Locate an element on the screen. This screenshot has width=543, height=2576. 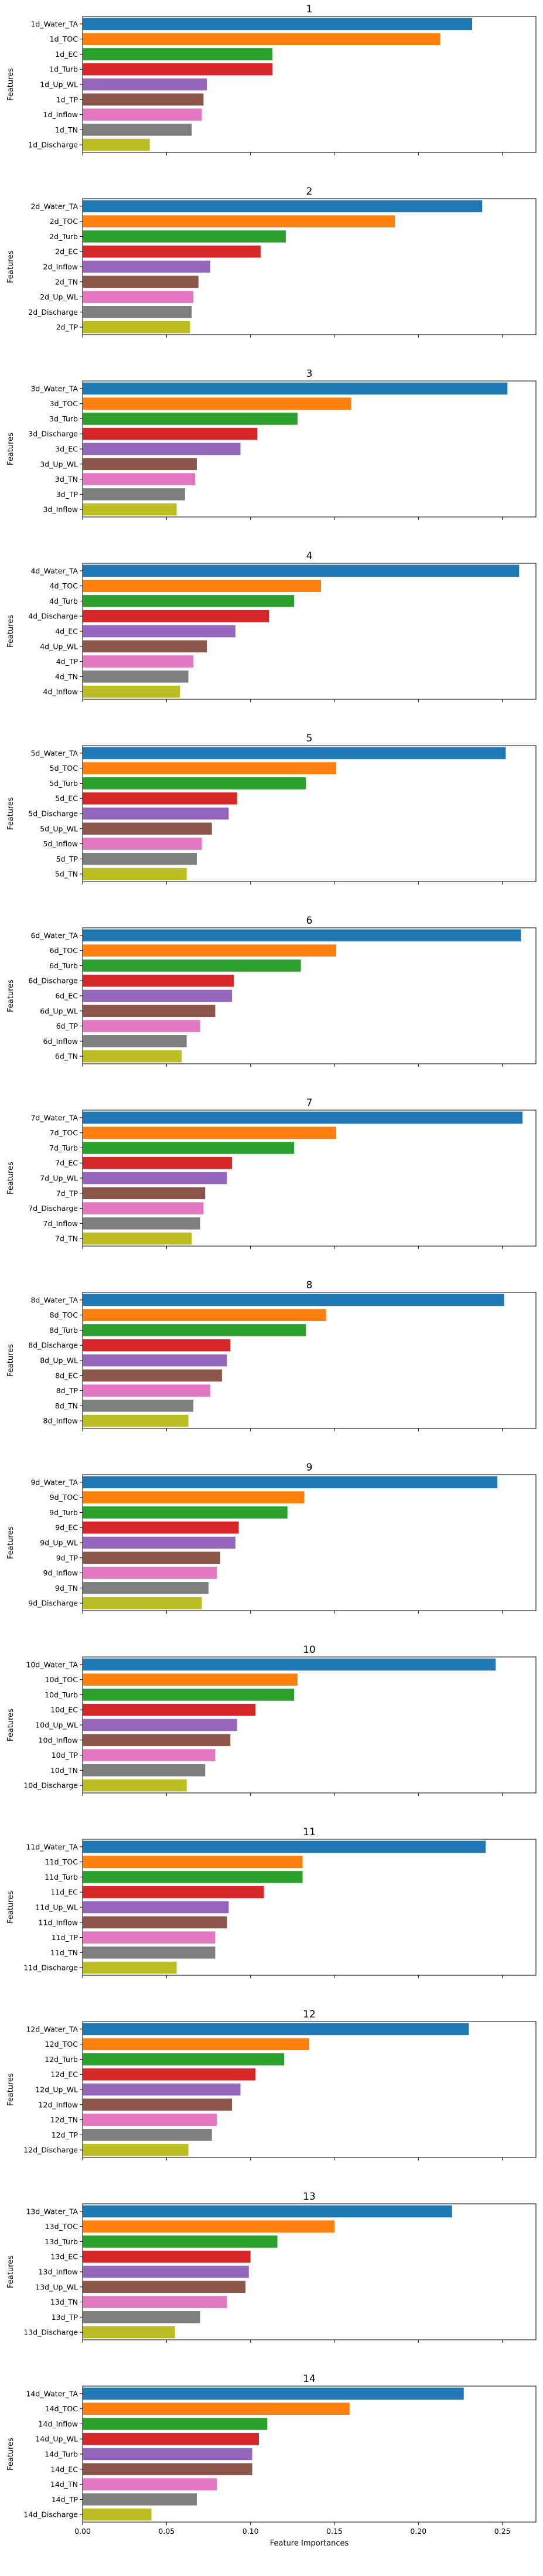
y-tick-label: 10d_Turb is located at coordinates (61, 1694).